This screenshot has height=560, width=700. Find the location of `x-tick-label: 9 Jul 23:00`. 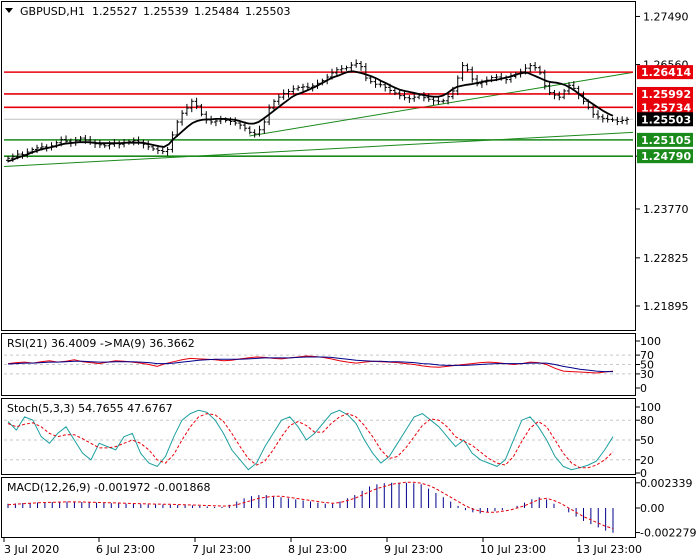

x-tick-label: 9 Jul 23:00 is located at coordinates (413, 549).